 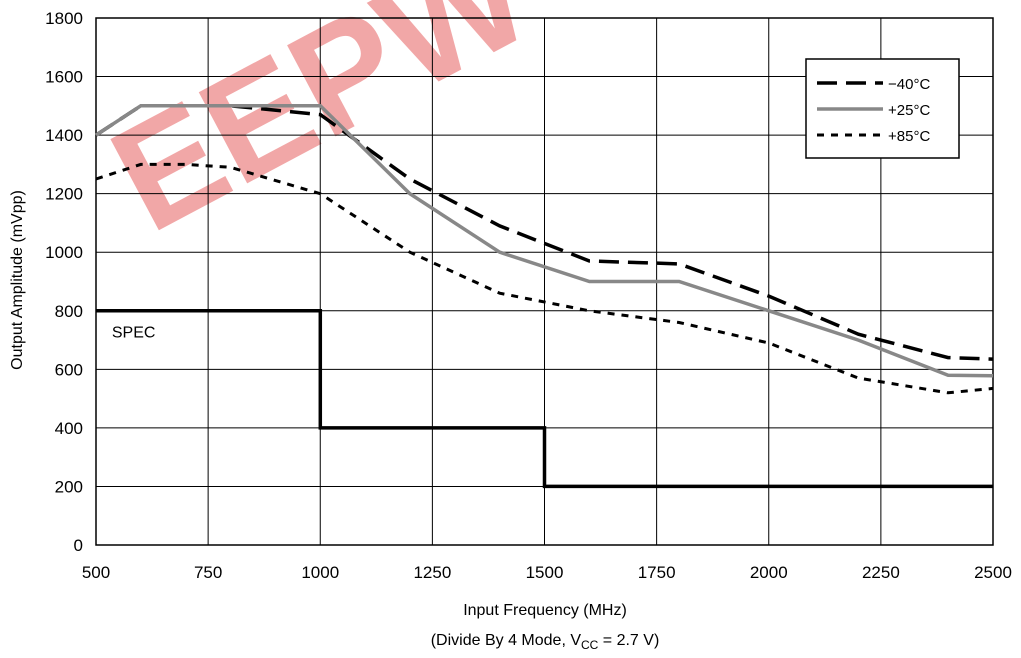 I want to click on x-tick-label: 750, so click(x=208, y=572).